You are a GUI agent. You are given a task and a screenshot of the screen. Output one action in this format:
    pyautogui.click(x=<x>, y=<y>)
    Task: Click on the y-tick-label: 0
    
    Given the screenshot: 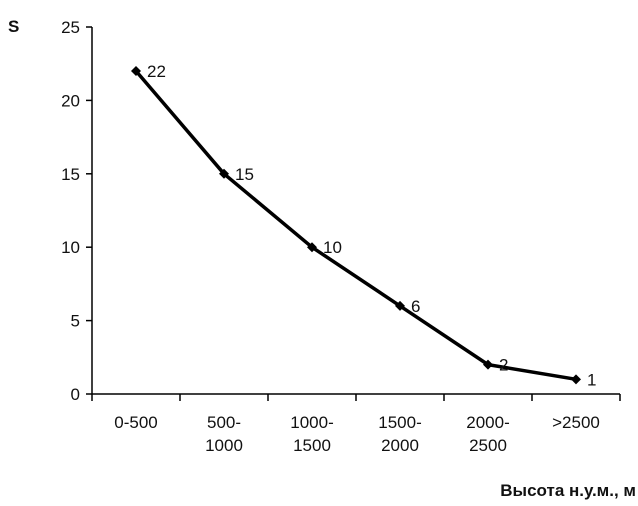 What is the action you would take?
    pyautogui.click(x=75, y=394)
    